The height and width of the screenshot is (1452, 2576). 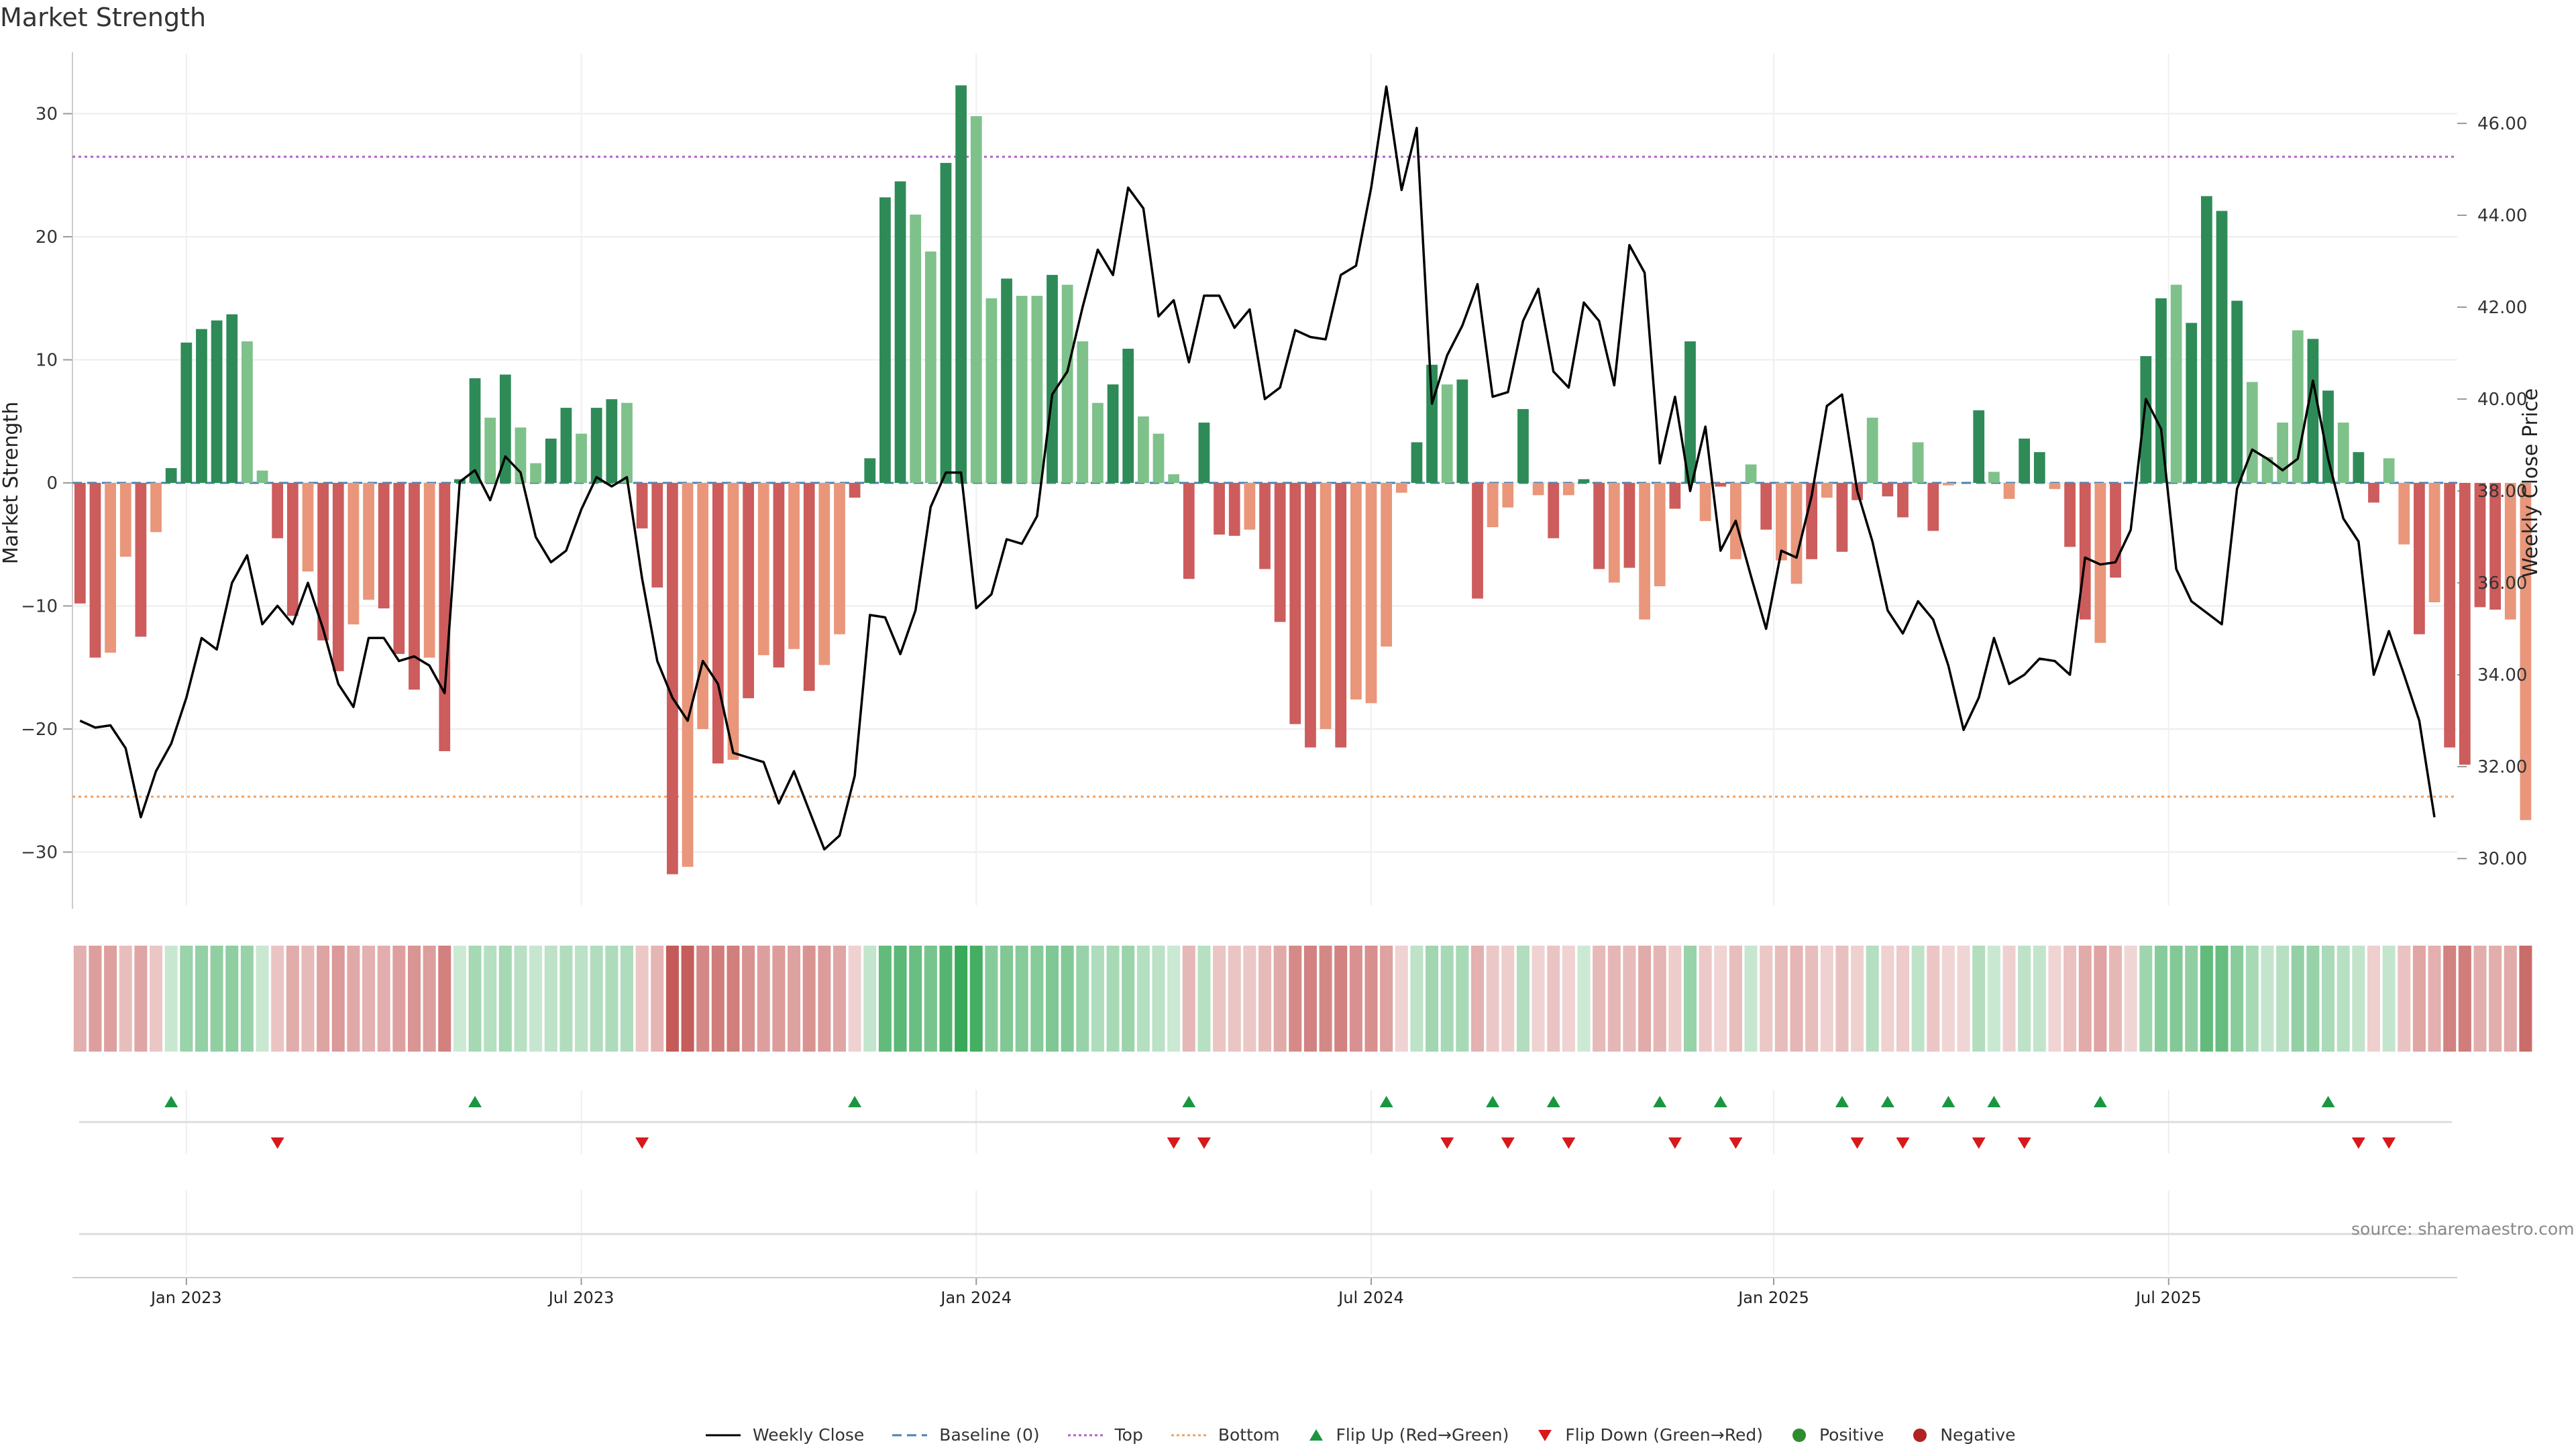 I want to click on y-tick-label: 20, so click(x=47, y=237).